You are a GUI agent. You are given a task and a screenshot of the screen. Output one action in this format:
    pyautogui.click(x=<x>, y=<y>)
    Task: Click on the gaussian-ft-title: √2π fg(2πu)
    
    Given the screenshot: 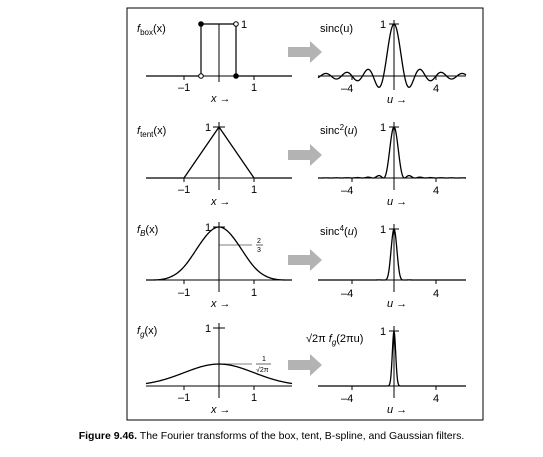 What is the action you would take?
    pyautogui.click(x=334, y=340)
    